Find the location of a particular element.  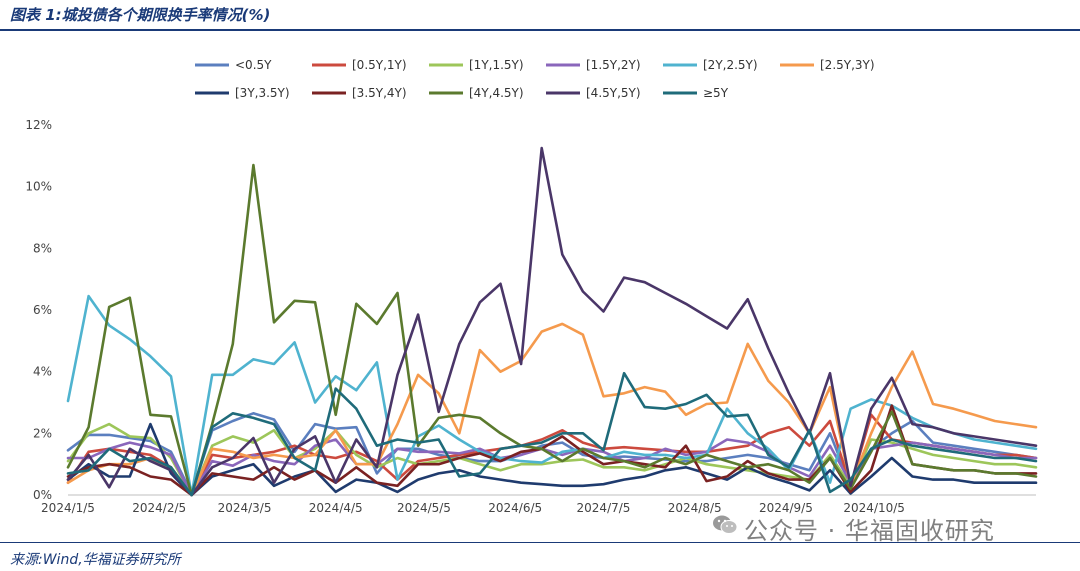

header: 图表 1:城投债各个期限换手率情况(%) is located at coordinates (540, 15).